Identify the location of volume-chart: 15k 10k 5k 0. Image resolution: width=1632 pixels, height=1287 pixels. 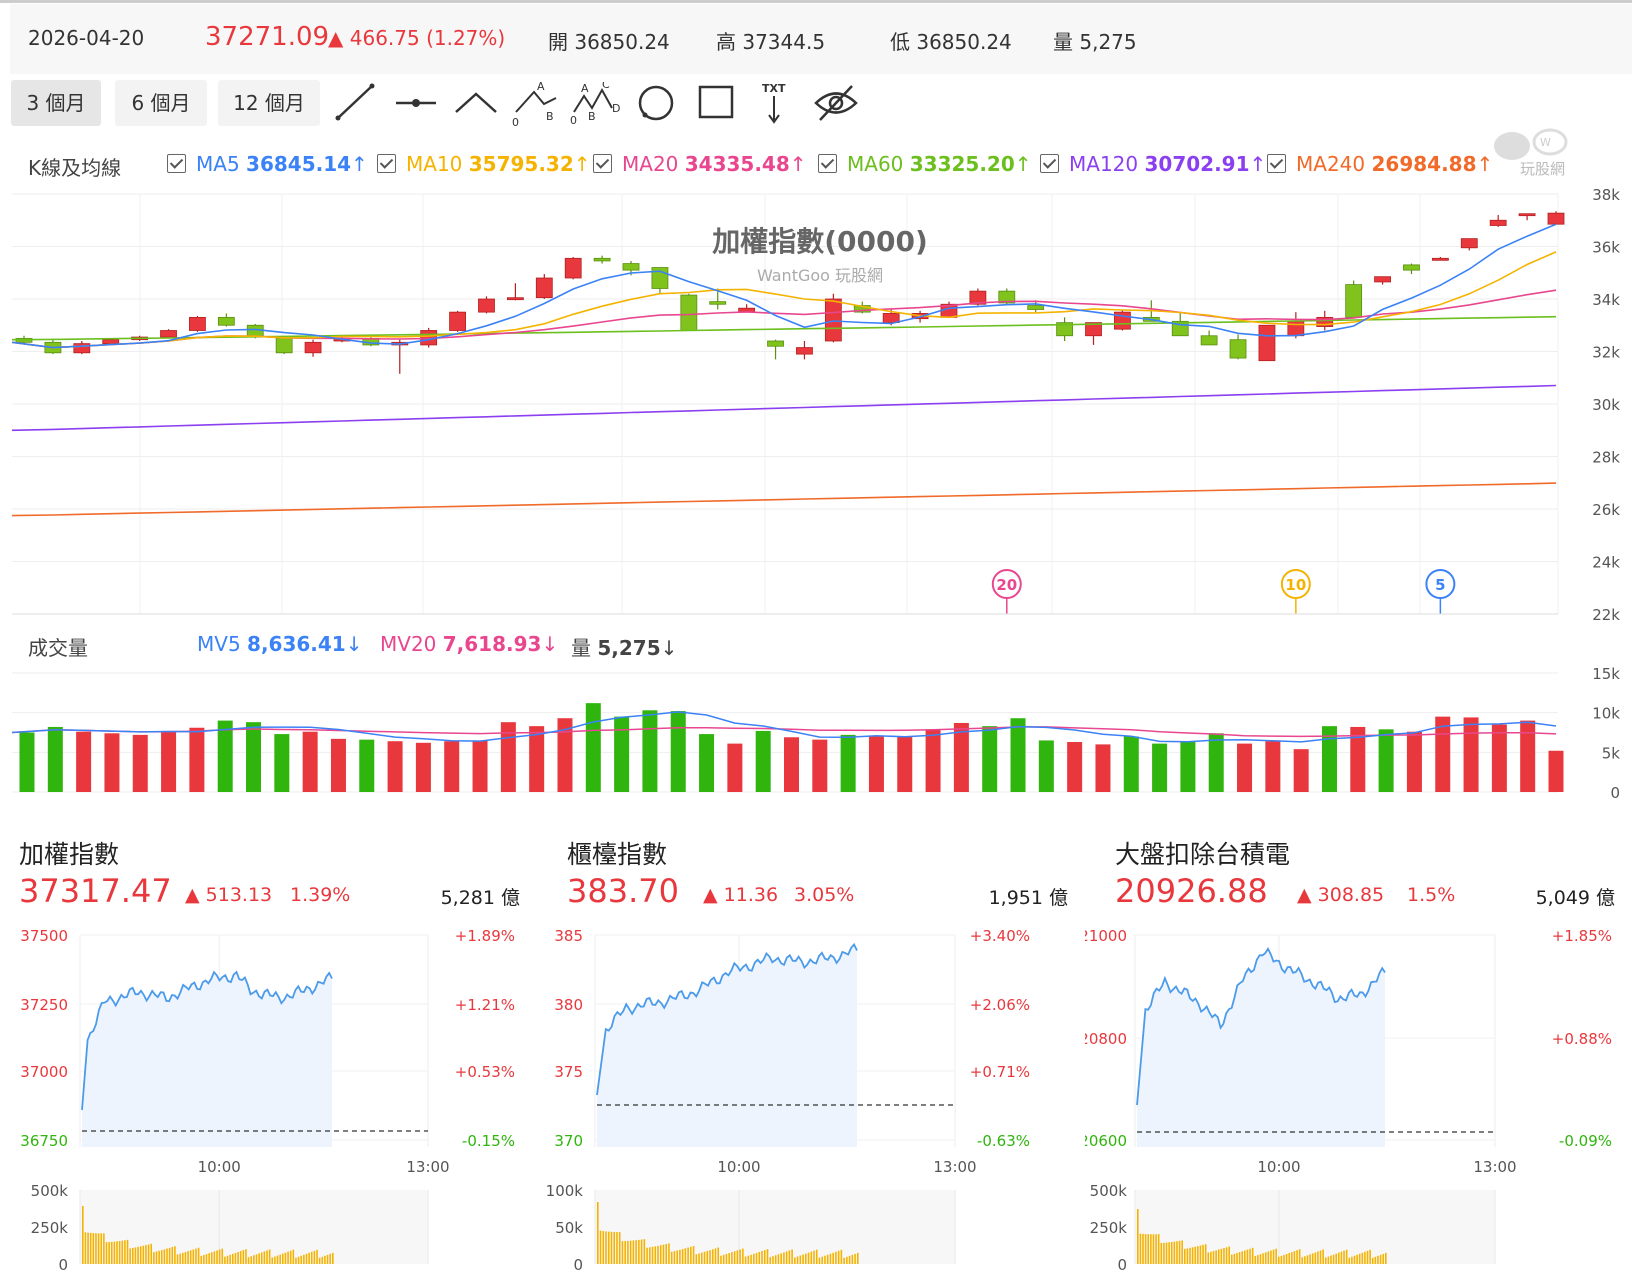
(816, 734).